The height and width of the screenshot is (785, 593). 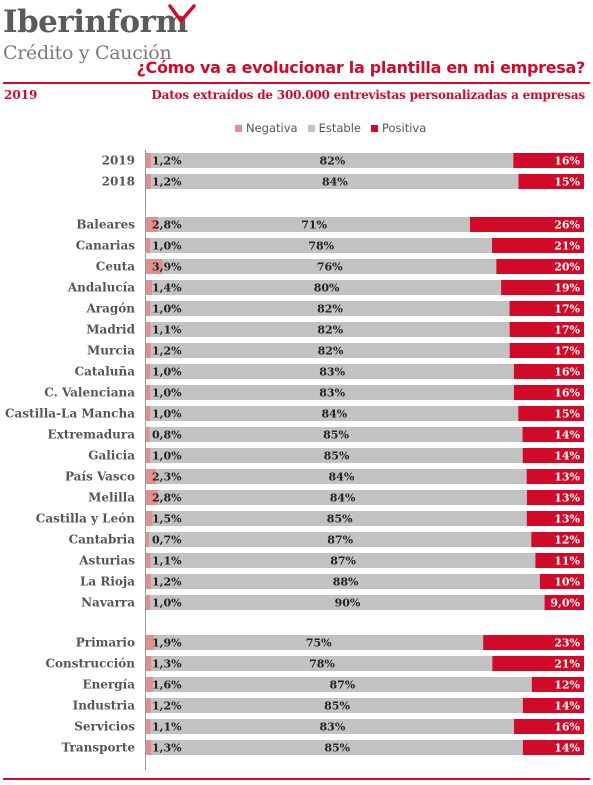 I want to click on value-label-positiva-galicia: 14%, so click(x=567, y=456).